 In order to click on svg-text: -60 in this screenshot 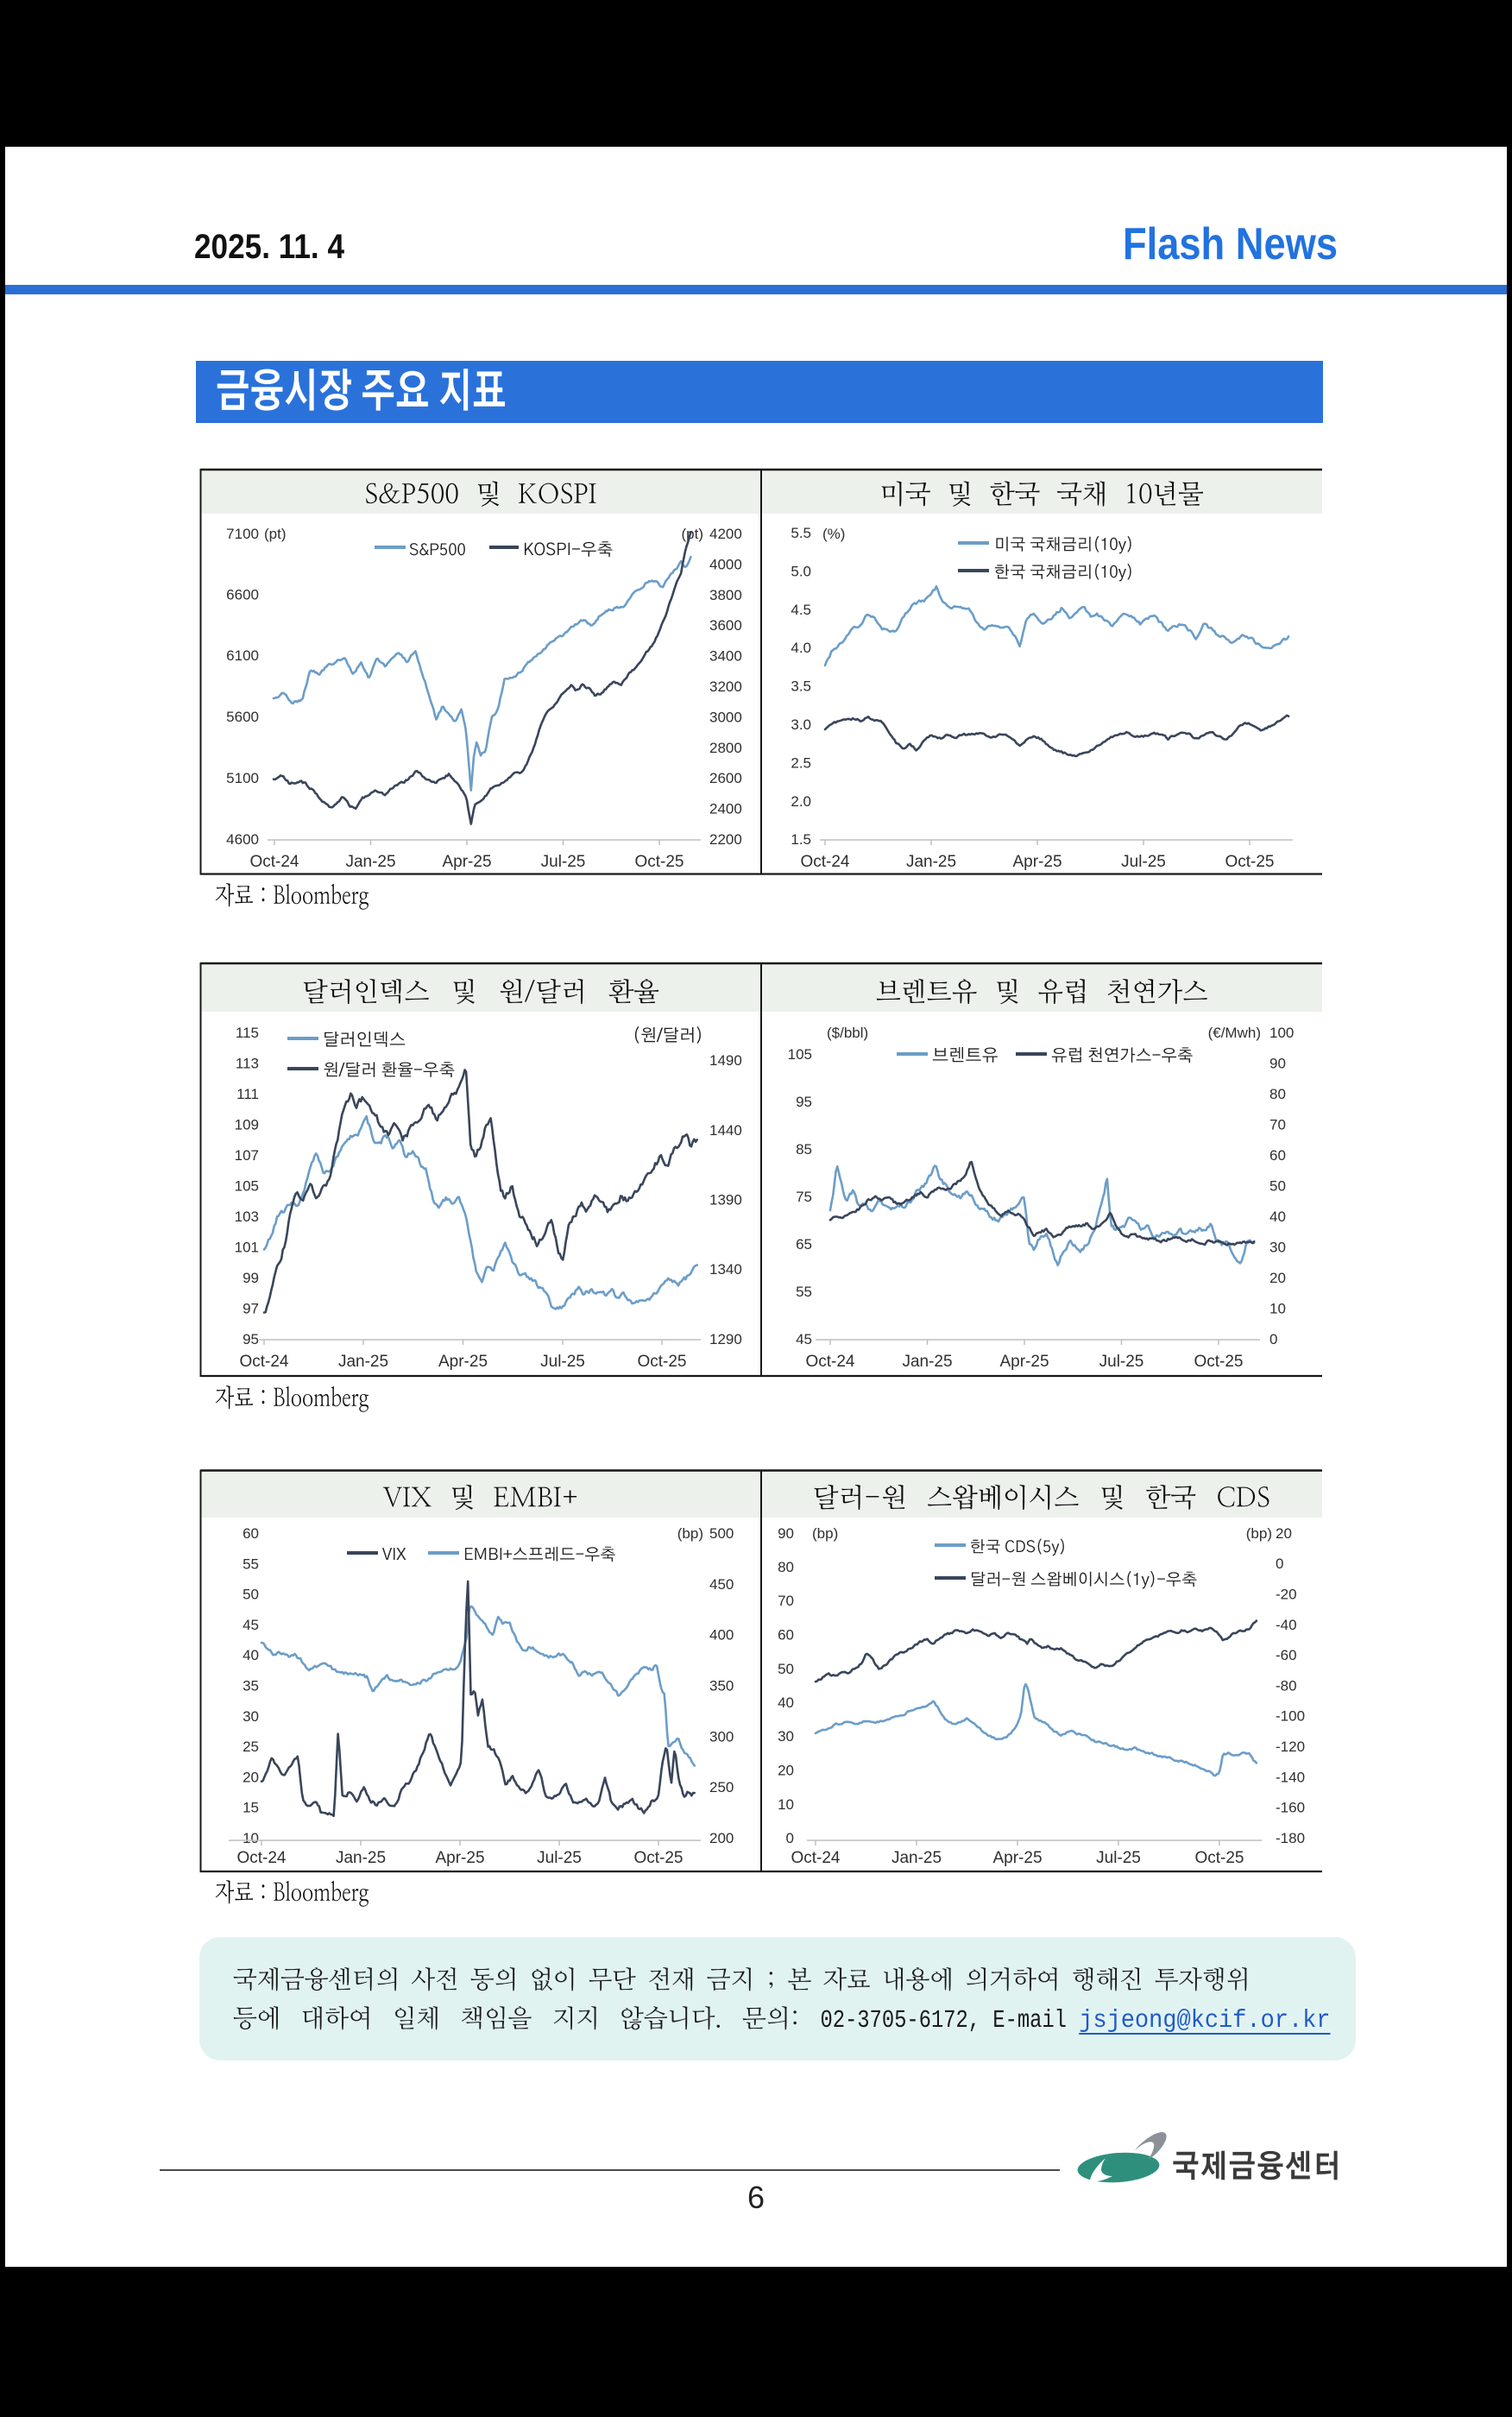, I will do `click(1287, 1655)`.